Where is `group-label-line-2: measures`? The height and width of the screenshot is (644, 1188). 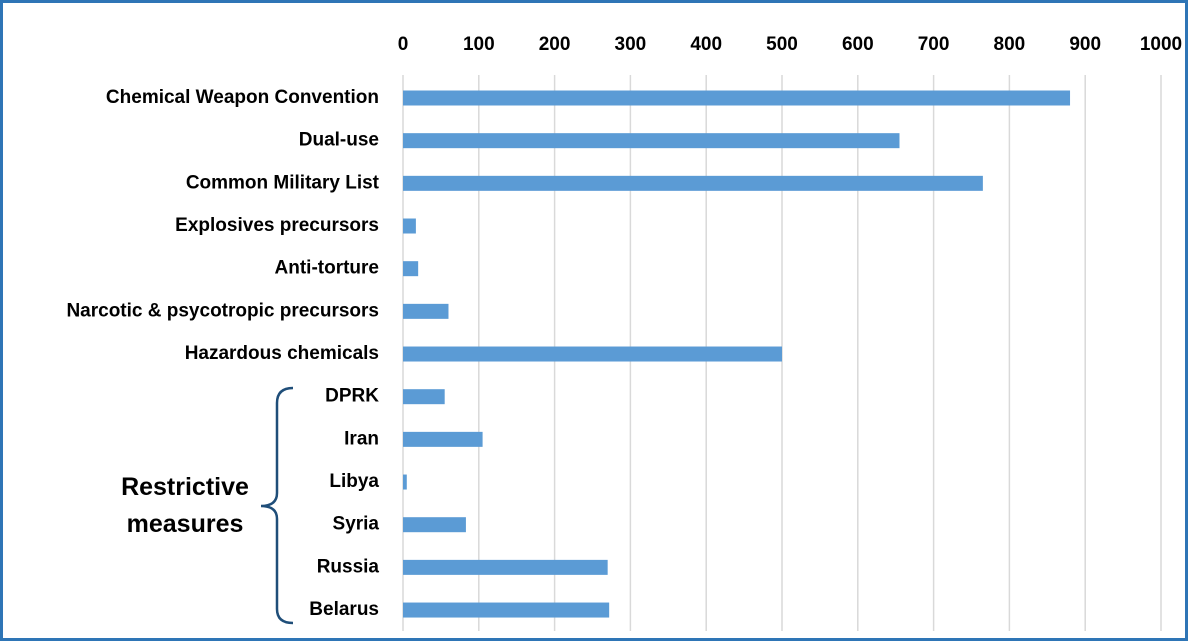
group-label-line-2: measures is located at coordinates (185, 524).